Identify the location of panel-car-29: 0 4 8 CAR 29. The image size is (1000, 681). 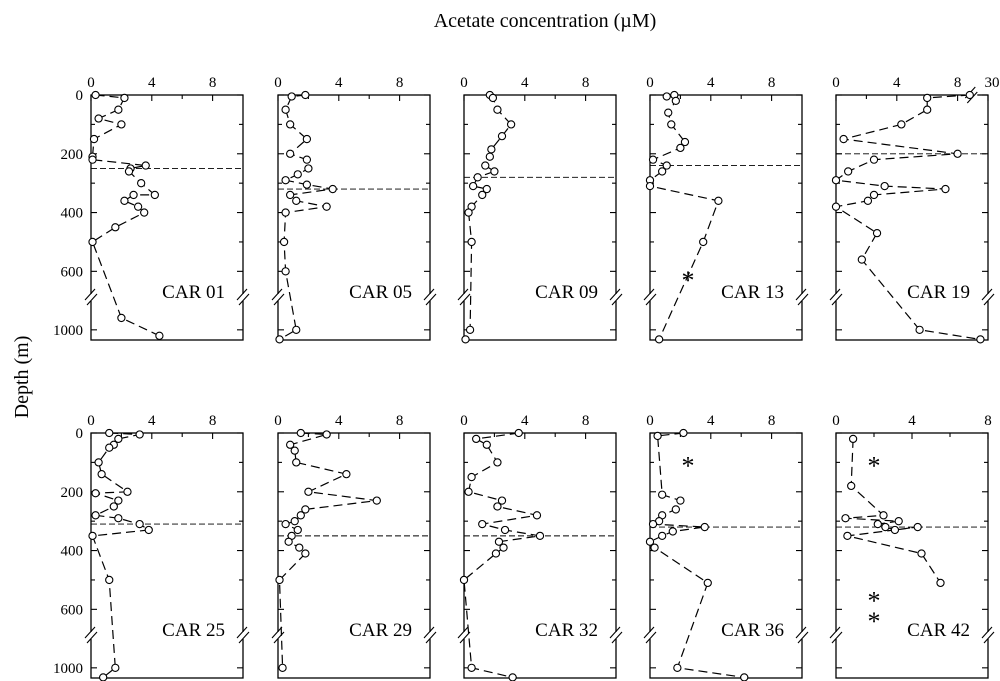
(354, 546).